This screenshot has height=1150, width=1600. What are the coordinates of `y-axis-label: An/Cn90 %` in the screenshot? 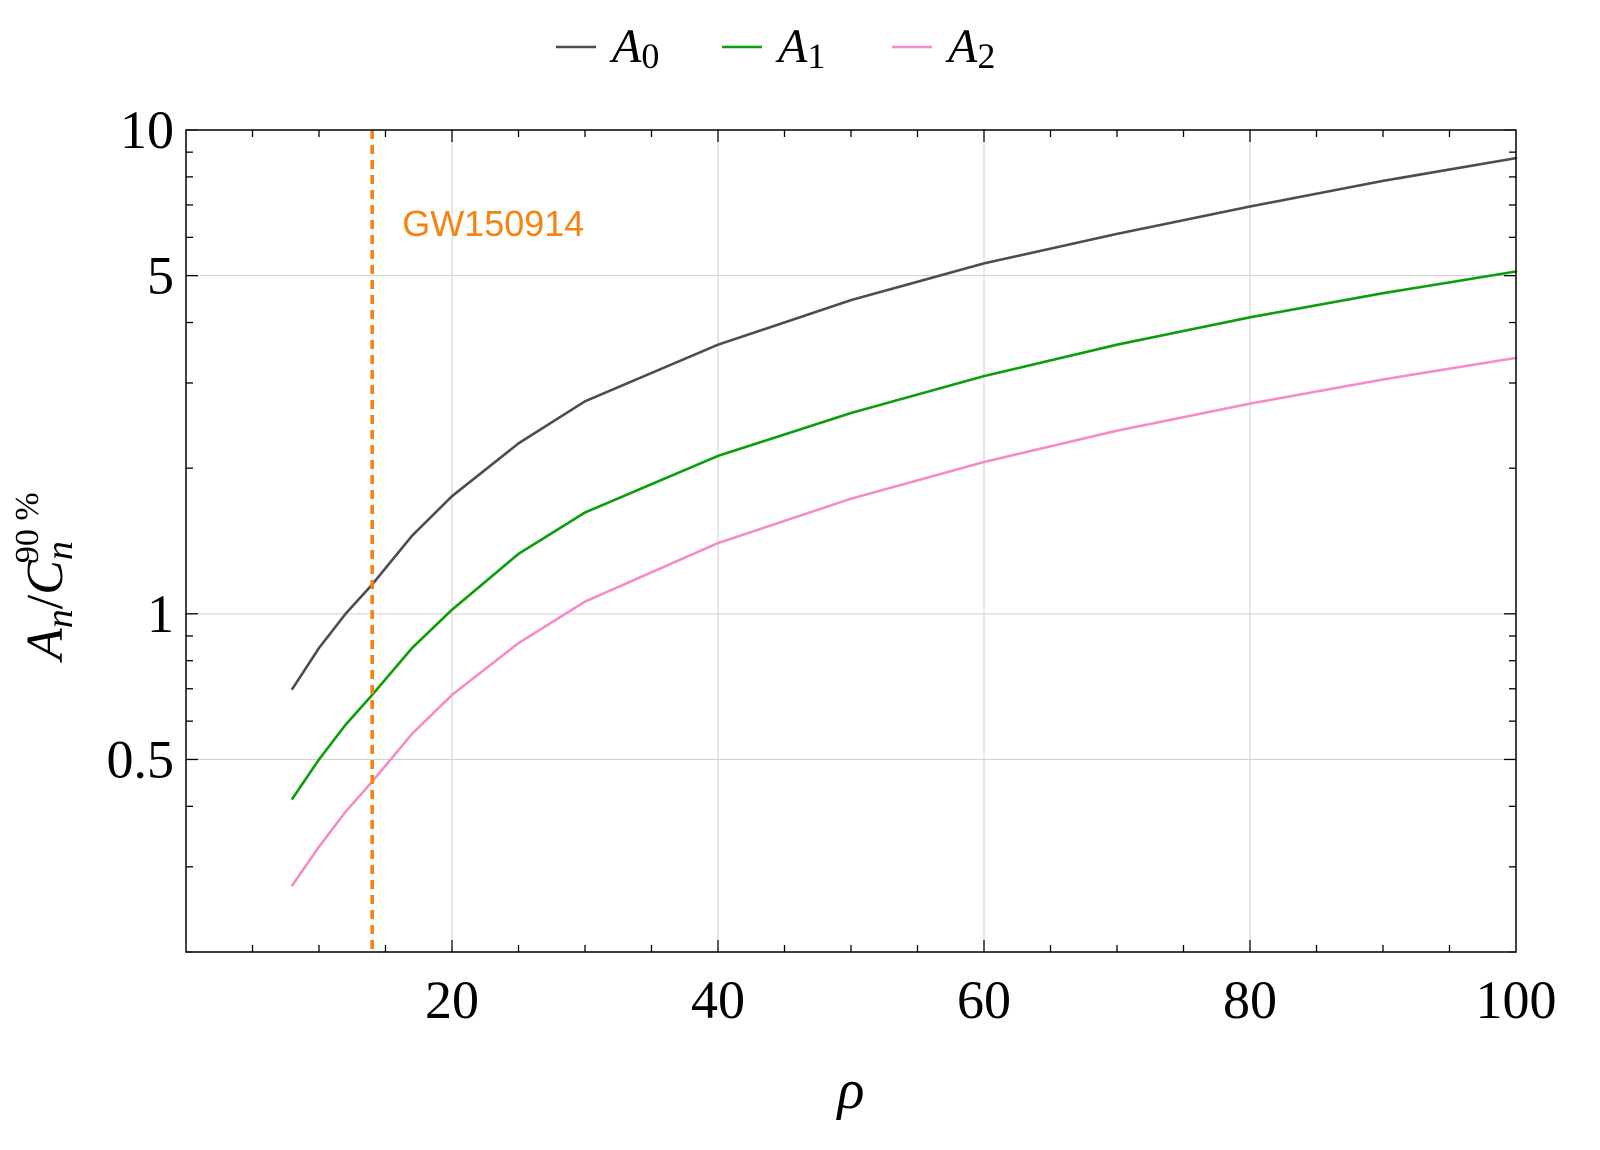 It's located at (45, 577).